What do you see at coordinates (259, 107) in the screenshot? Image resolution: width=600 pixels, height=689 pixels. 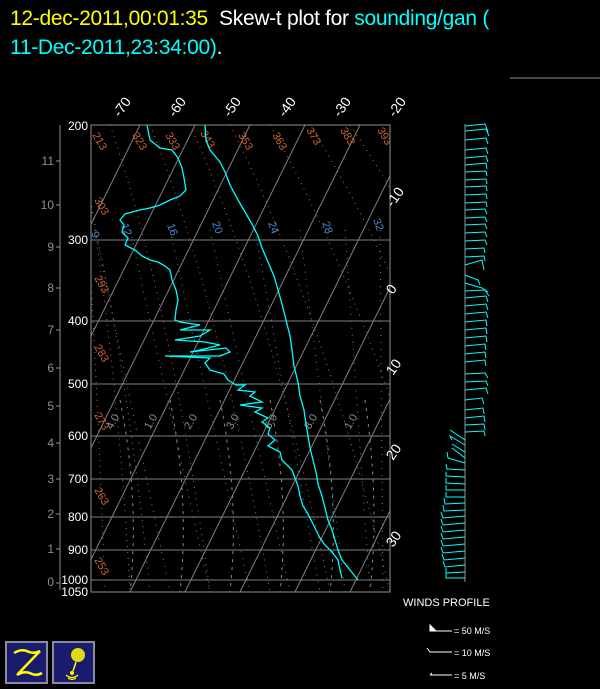 I see `top-temperature-labels: -70 -60 -50 -40 -30 -20` at bounding box center [259, 107].